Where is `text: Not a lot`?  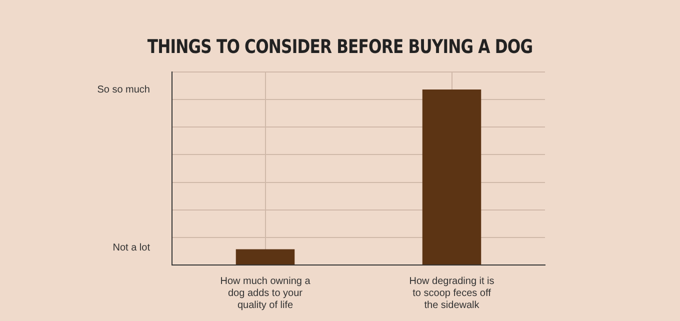
text: Not a lot is located at coordinates (131, 248).